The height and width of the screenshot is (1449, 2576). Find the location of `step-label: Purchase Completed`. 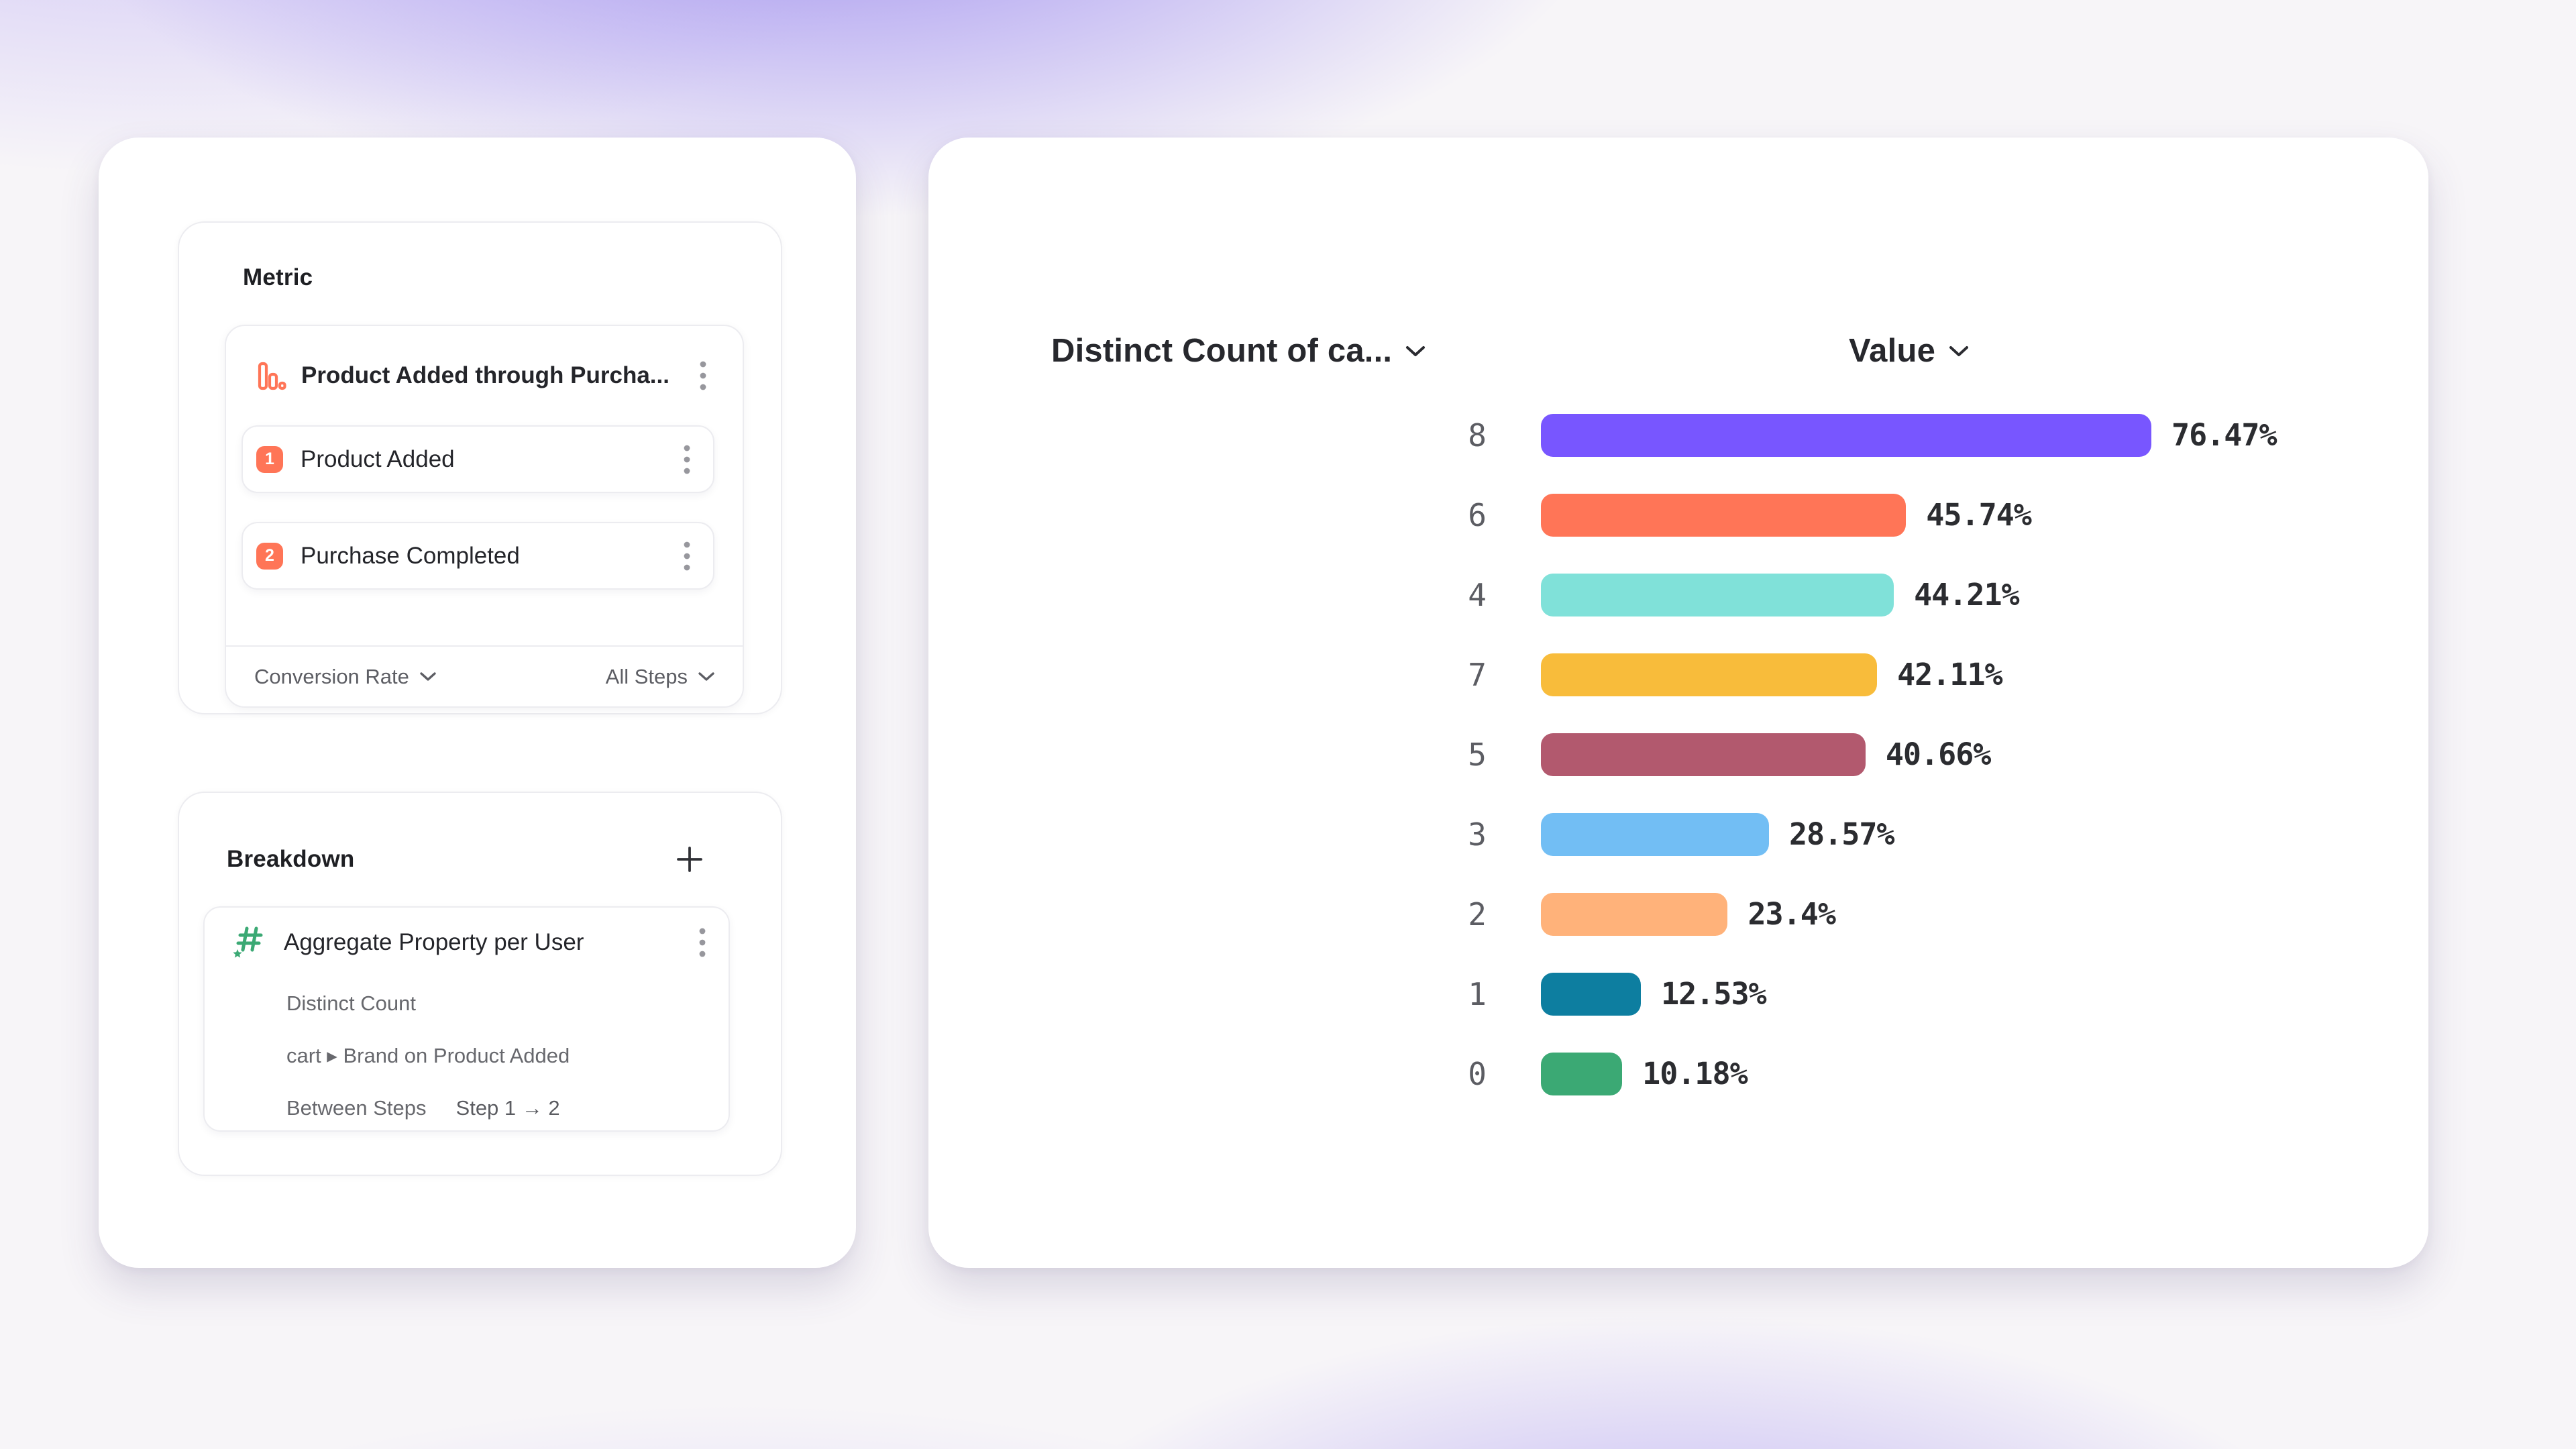

step-label: Purchase Completed is located at coordinates (410, 555).